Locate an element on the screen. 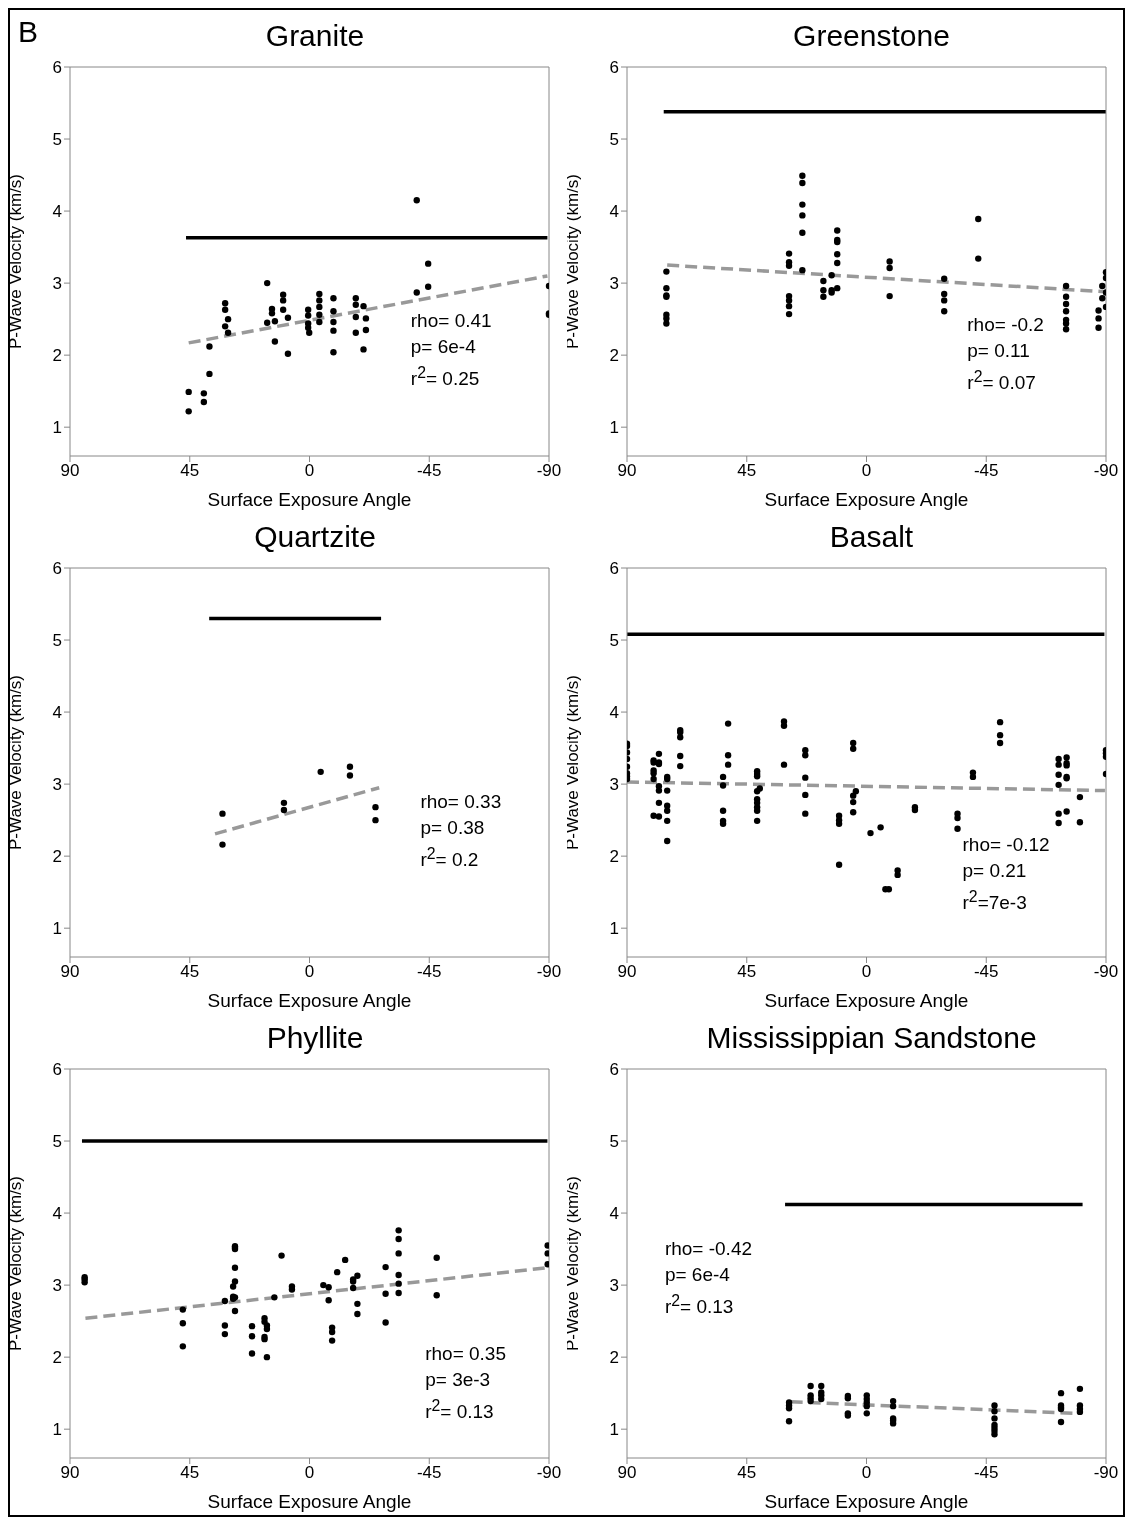 The height and width of the screenshot is (1521, 1135). annotation: r$^{2}$= 0.25 is located at coordinates (445, 377).